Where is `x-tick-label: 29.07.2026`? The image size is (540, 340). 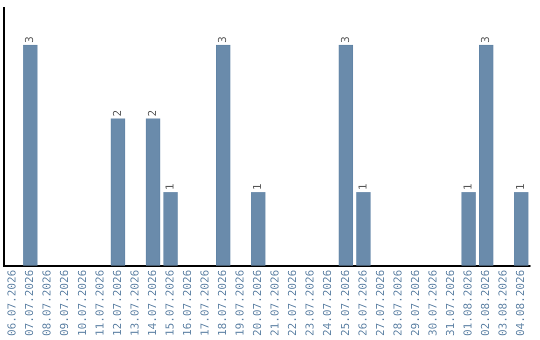 x-tick-label: 29.07.2026 is located at coordinates (415, 303).